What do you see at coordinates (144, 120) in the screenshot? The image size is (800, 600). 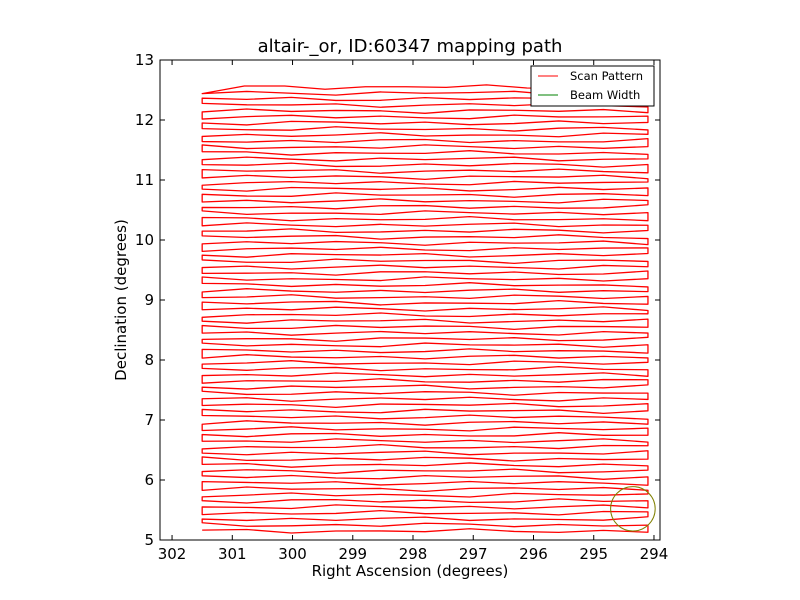 I see `y-tick-label: 12` at bounding box center [144, 120].